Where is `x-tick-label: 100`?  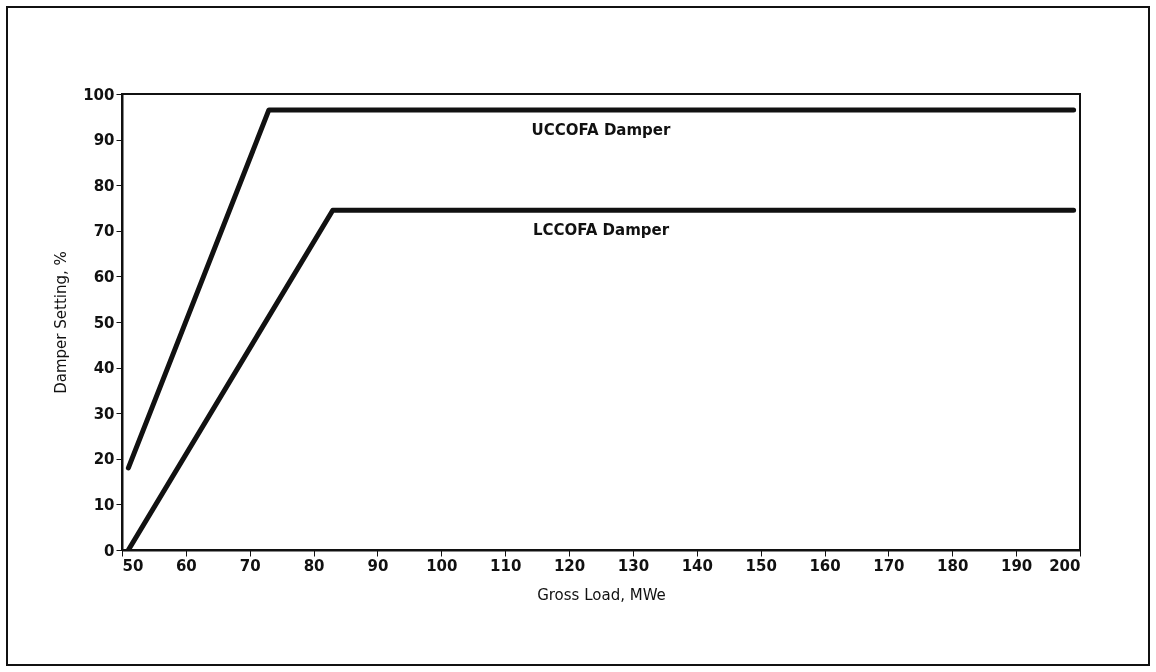
x-tick-label: 100 is located at coordinates (442, 565).